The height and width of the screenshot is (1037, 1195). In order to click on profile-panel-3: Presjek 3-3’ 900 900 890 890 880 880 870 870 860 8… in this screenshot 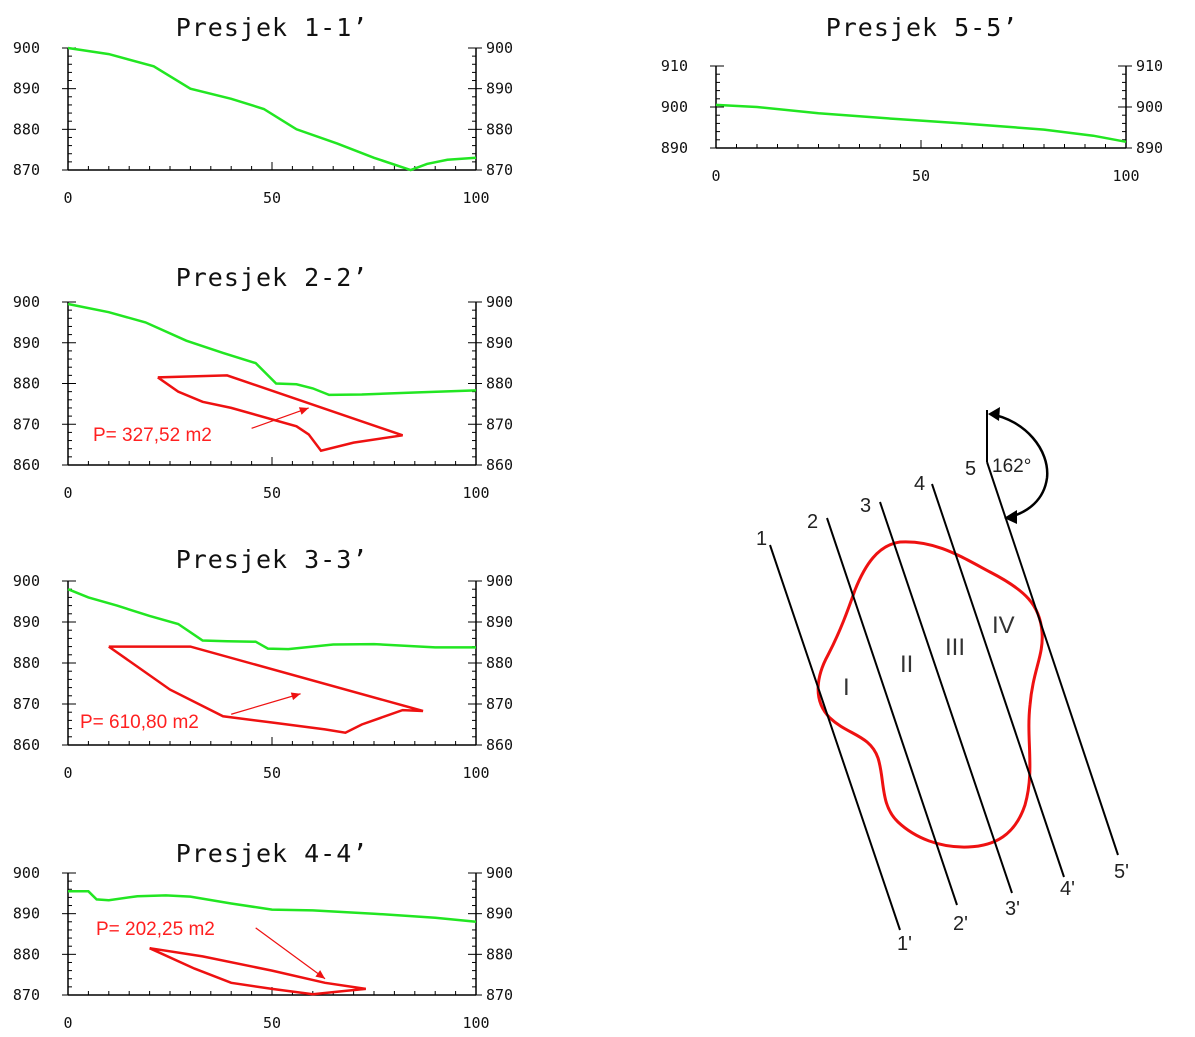, I will do `click(263, 663)`.